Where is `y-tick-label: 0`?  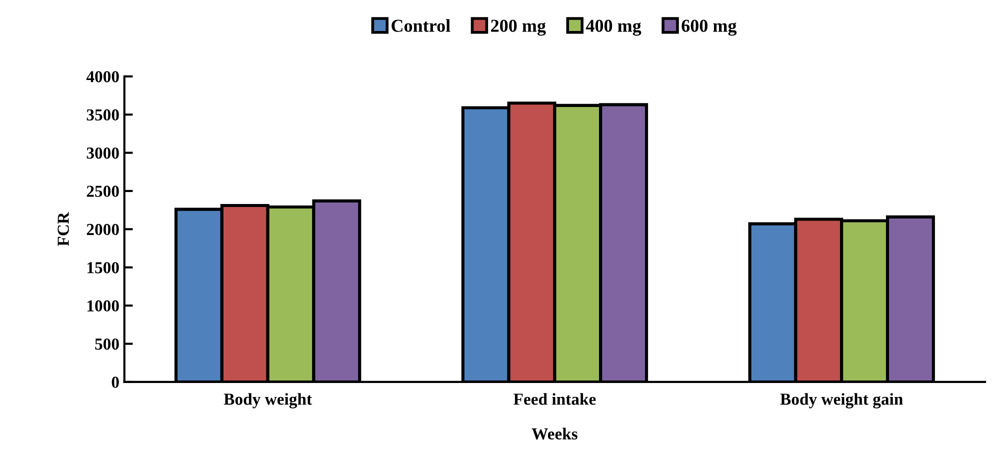 y-tick-label: 0 is located at coordinates (115, 382).